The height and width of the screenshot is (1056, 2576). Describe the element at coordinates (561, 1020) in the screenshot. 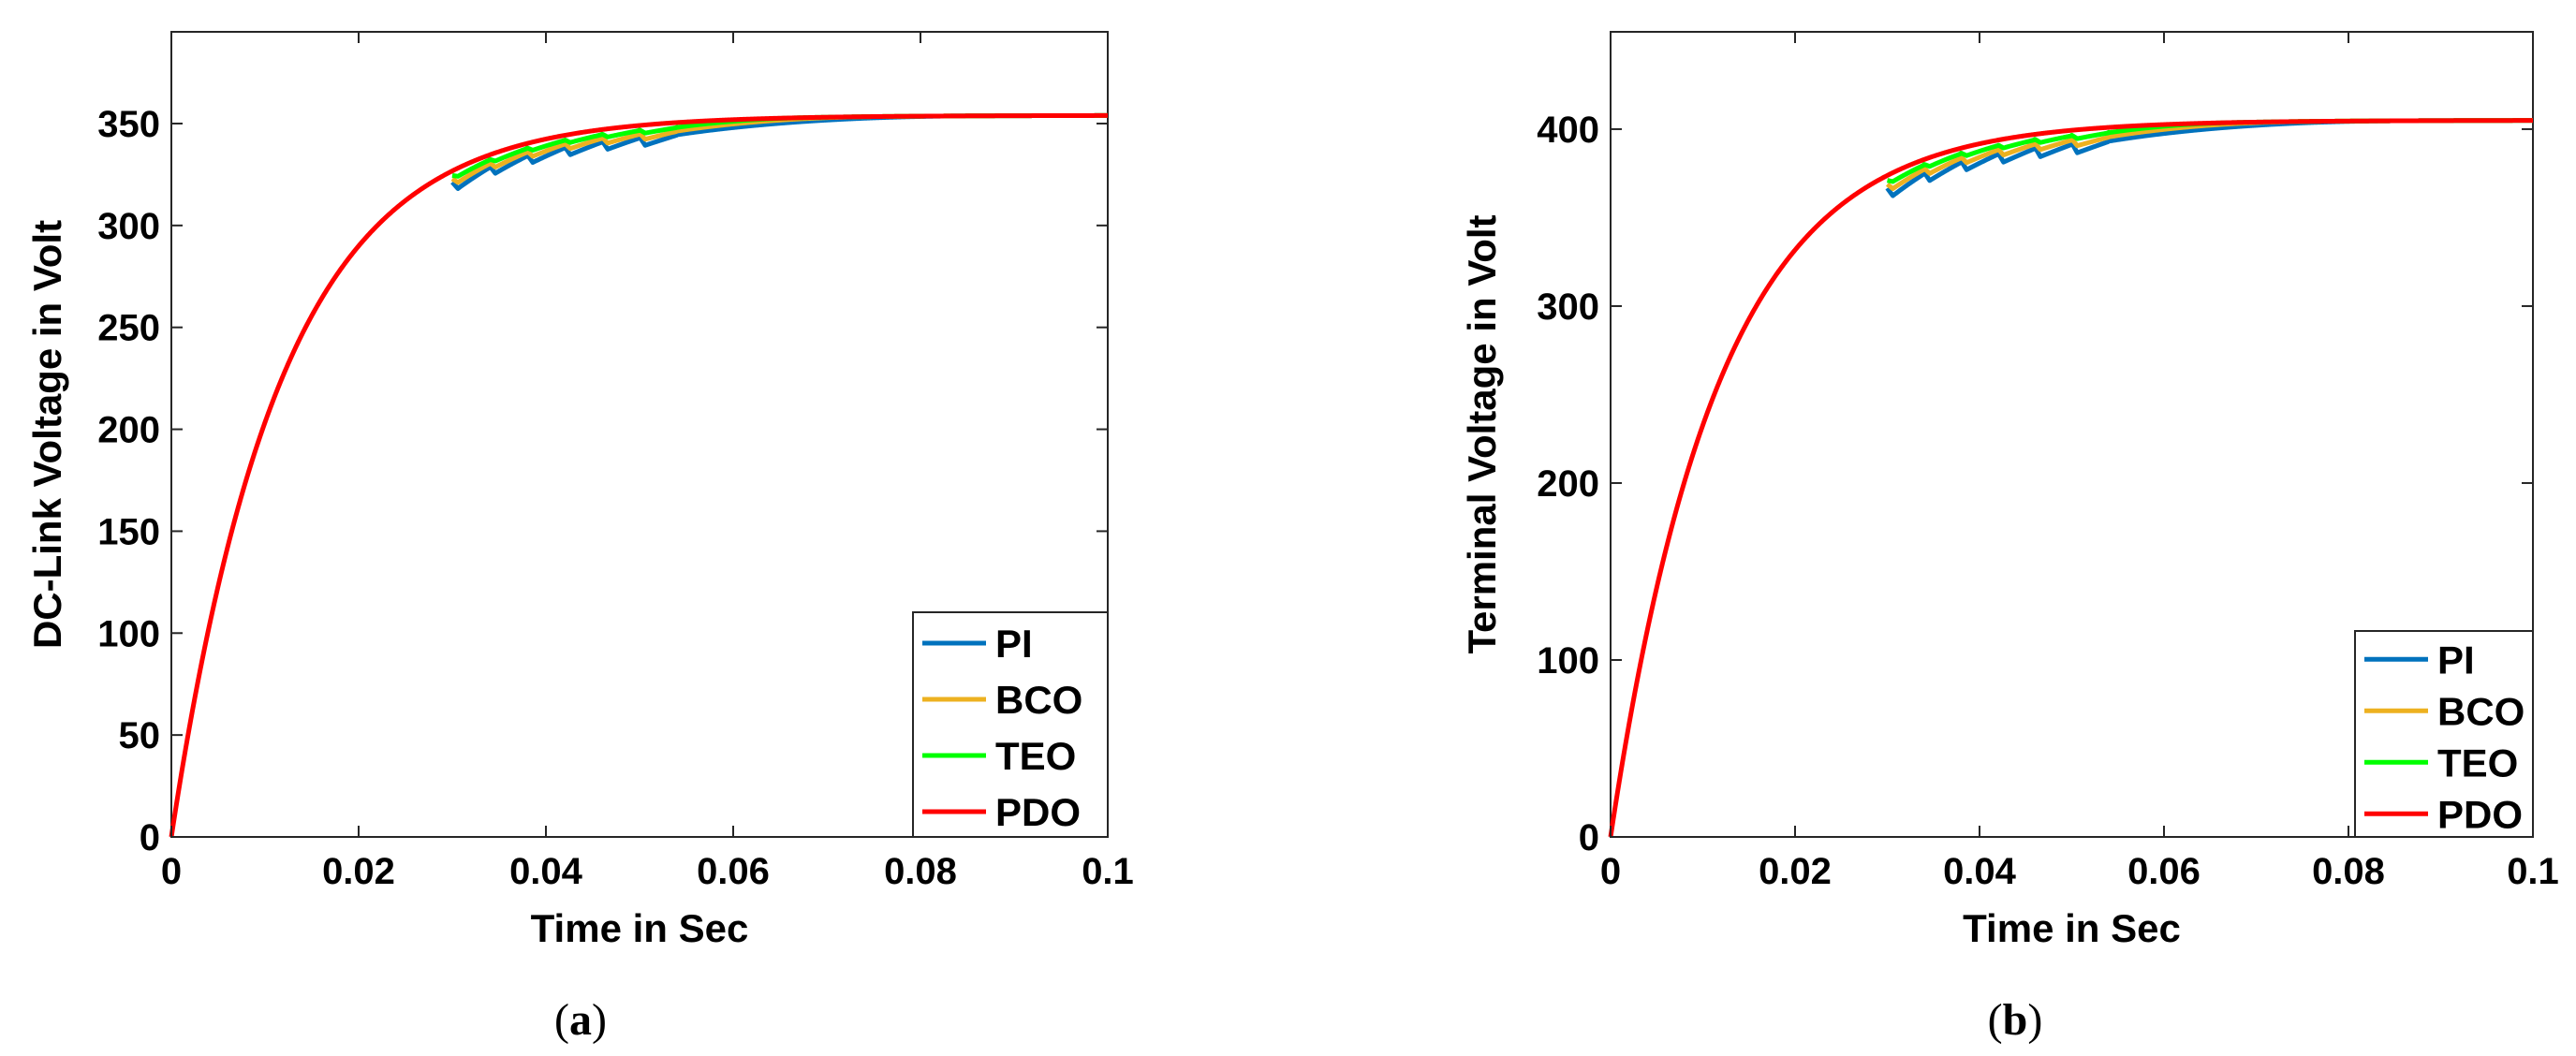

I see `chart-a-caption-open: (` at that location.